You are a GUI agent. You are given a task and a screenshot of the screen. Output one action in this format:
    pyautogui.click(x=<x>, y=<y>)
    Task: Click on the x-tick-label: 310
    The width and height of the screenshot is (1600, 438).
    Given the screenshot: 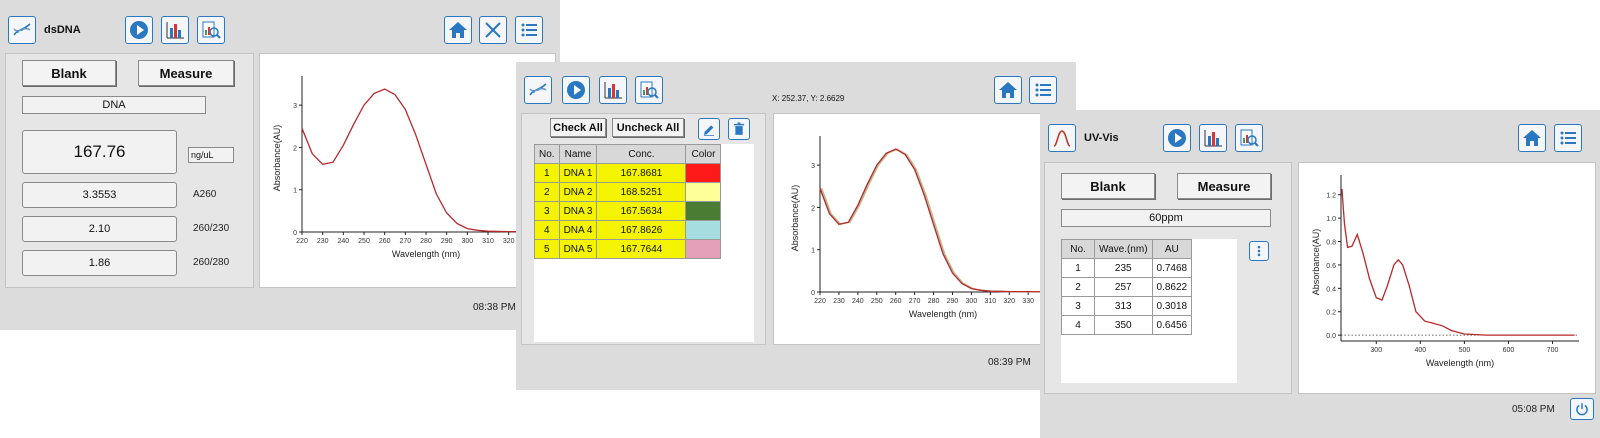 What is the action you would take?
    pyautogui.click(x=488, y=241)
    